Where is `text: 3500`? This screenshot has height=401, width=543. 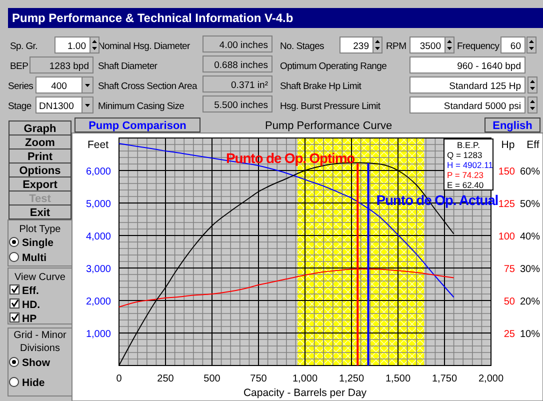
text: 3500 is located at coordinates (430, 46).